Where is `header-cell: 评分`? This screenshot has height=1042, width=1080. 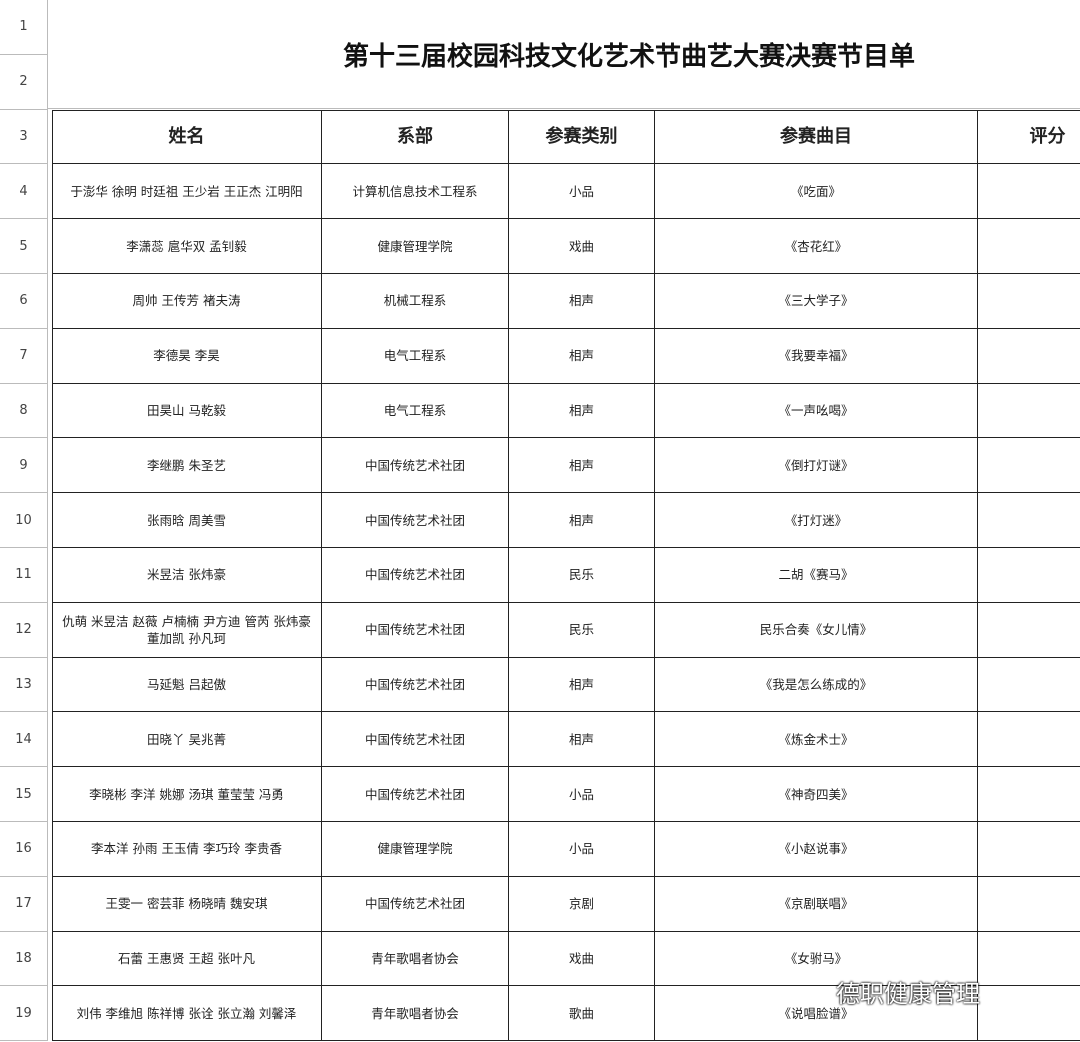
header-cell: 评分 is located at coordinates (1029, 137).